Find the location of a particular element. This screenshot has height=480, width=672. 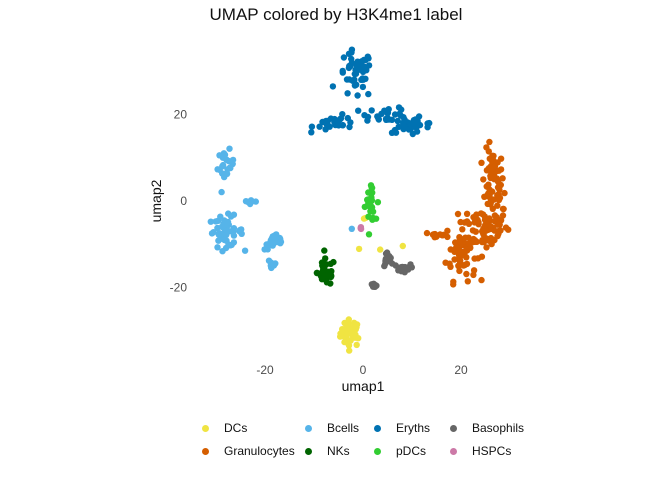

x-tick-label: 0 is located at coordinates (363, 370).